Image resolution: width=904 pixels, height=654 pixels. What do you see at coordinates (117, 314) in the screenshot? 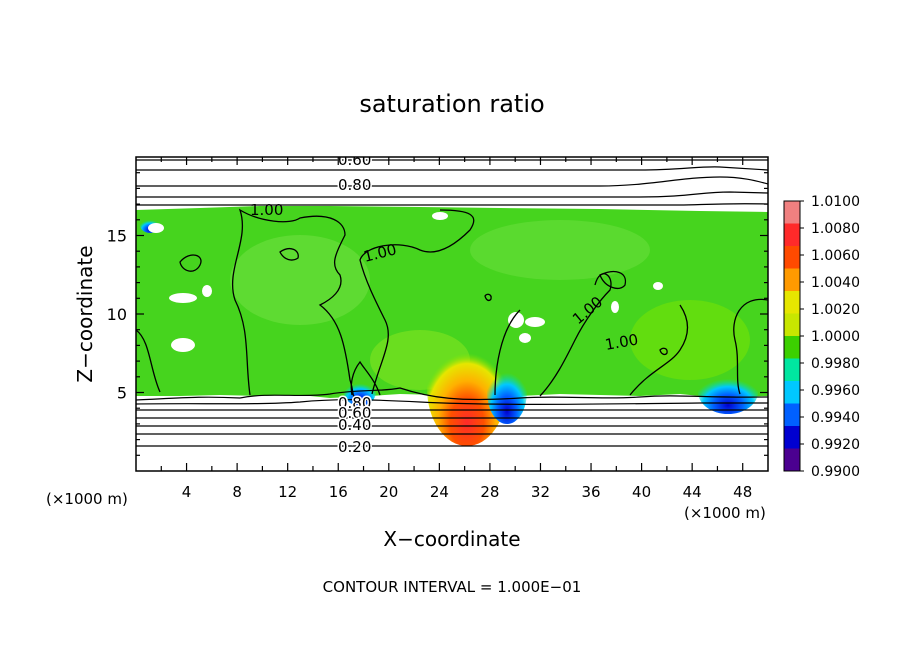
I see `y-tick-label: 10` at bounding box center [117, 314].